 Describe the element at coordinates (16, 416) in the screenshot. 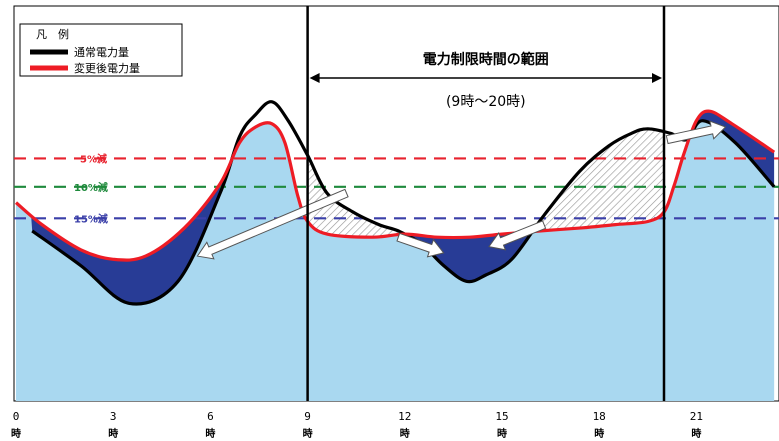

I see `x-tick-label-0: 0` at that location.